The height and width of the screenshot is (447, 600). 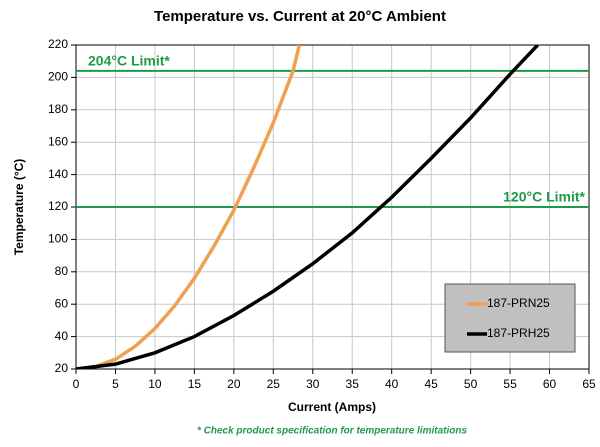 I want to click on x-tick-label: 60, so click(x=550, y=384).